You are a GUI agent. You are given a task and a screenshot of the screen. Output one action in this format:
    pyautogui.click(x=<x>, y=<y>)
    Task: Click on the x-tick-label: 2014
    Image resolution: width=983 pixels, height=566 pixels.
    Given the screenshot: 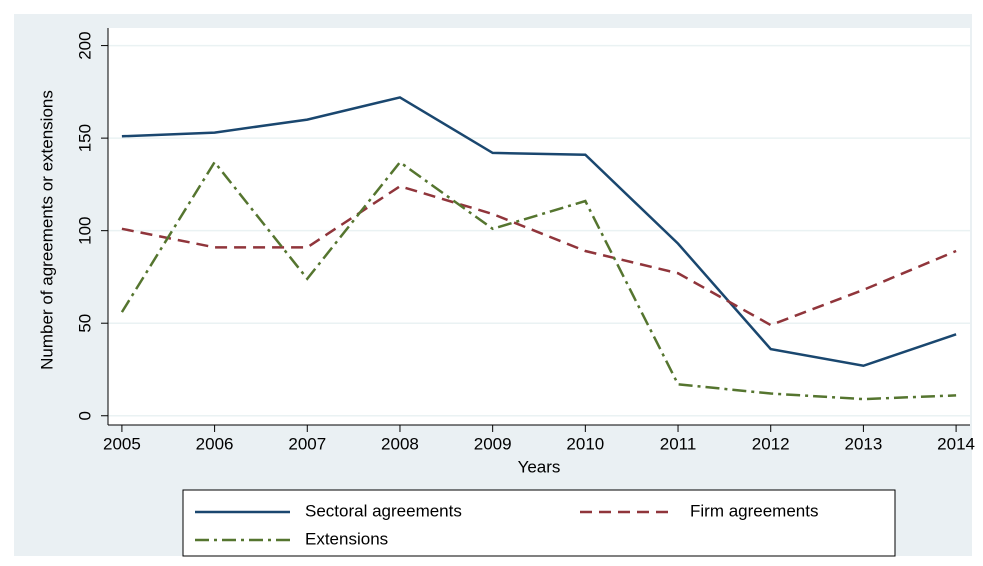 What is the action you would take?
    pyautogui.click(x=956, y=443)
    